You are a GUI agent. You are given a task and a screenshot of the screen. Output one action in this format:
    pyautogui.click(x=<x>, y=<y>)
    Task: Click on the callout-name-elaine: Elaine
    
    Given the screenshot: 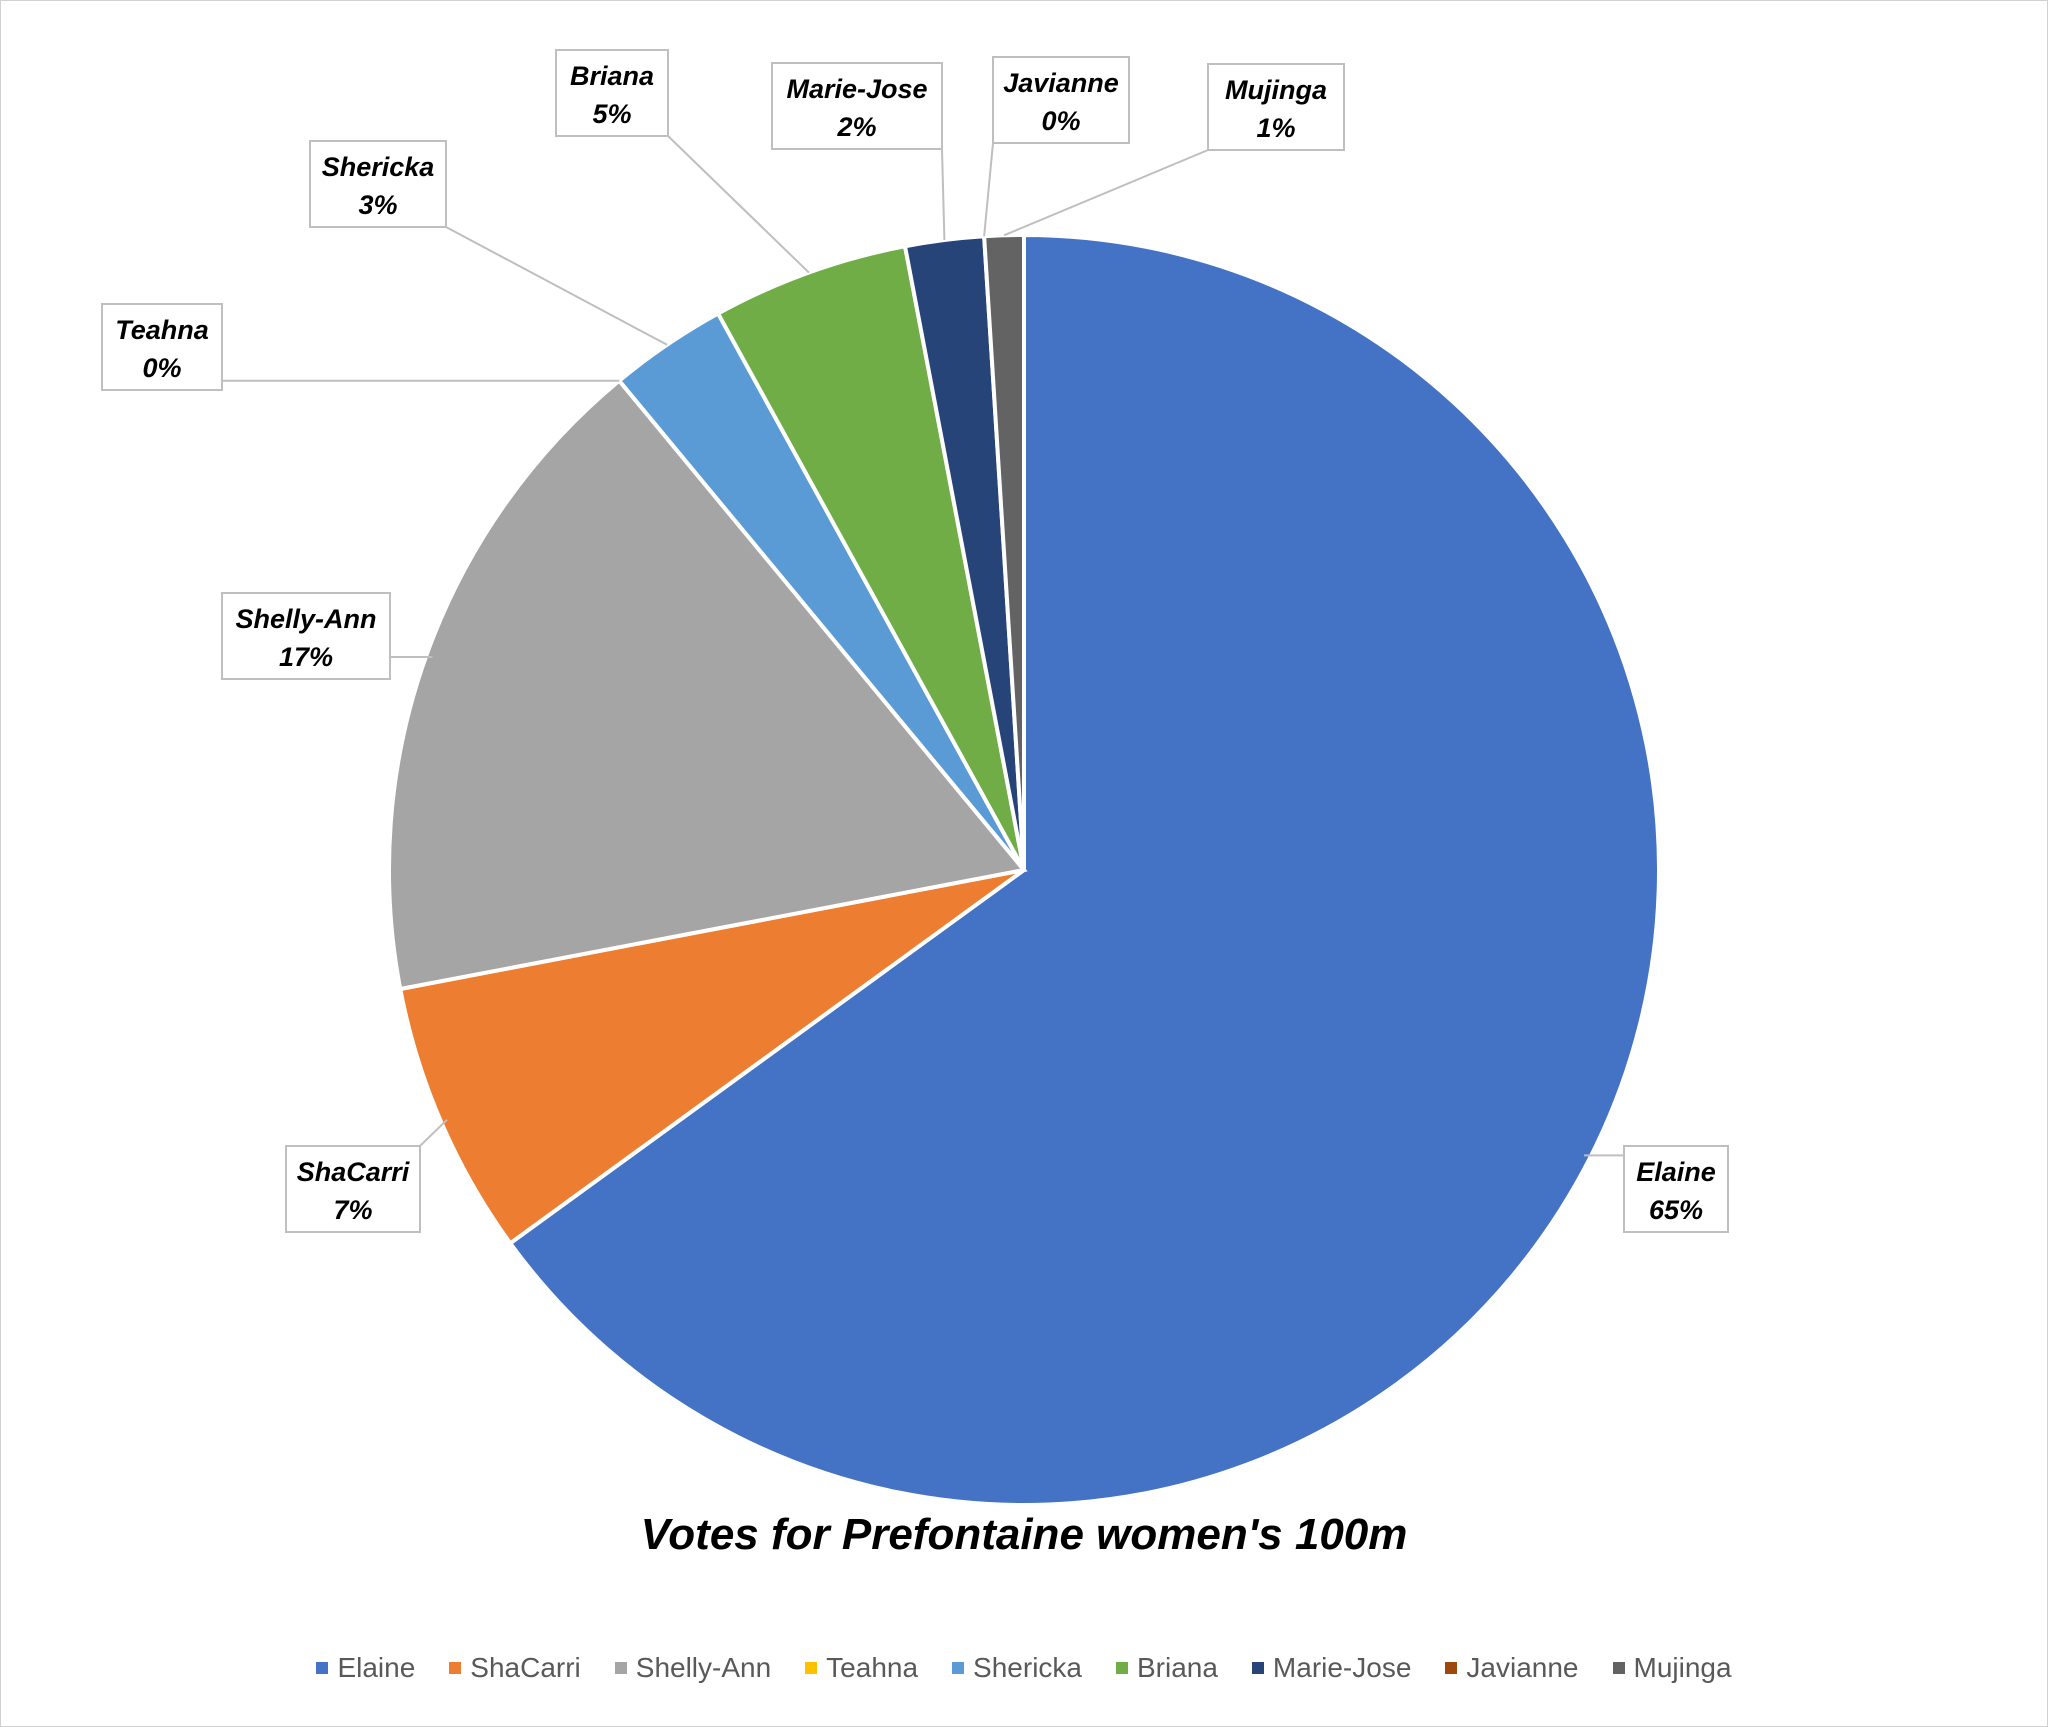 What is the action you would take?
    pyautogui.click(x=1676, y=1172)
    